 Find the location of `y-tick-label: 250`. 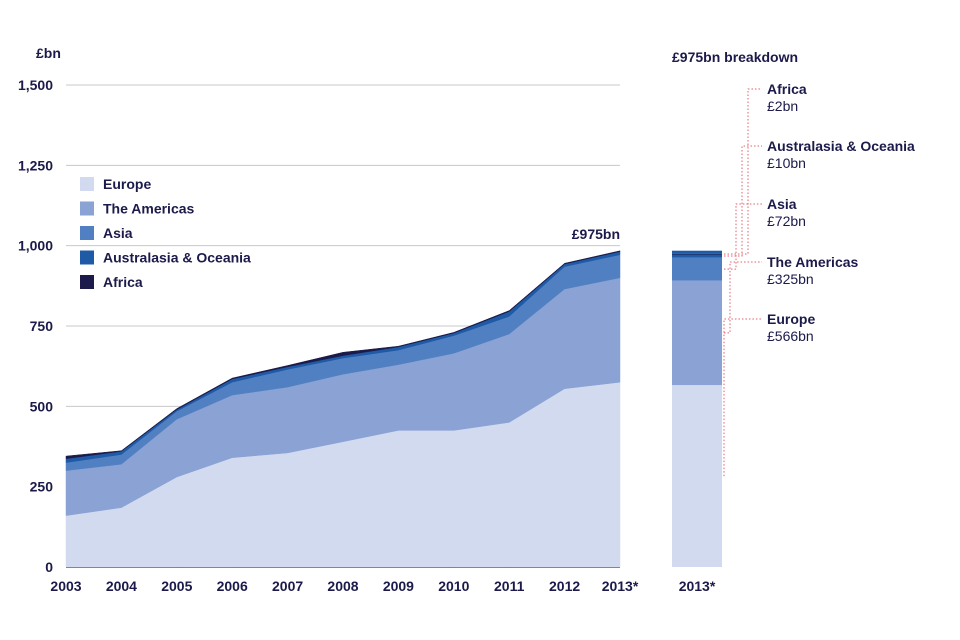

y-tick-label: 250 is located at coordinates (42, 487).